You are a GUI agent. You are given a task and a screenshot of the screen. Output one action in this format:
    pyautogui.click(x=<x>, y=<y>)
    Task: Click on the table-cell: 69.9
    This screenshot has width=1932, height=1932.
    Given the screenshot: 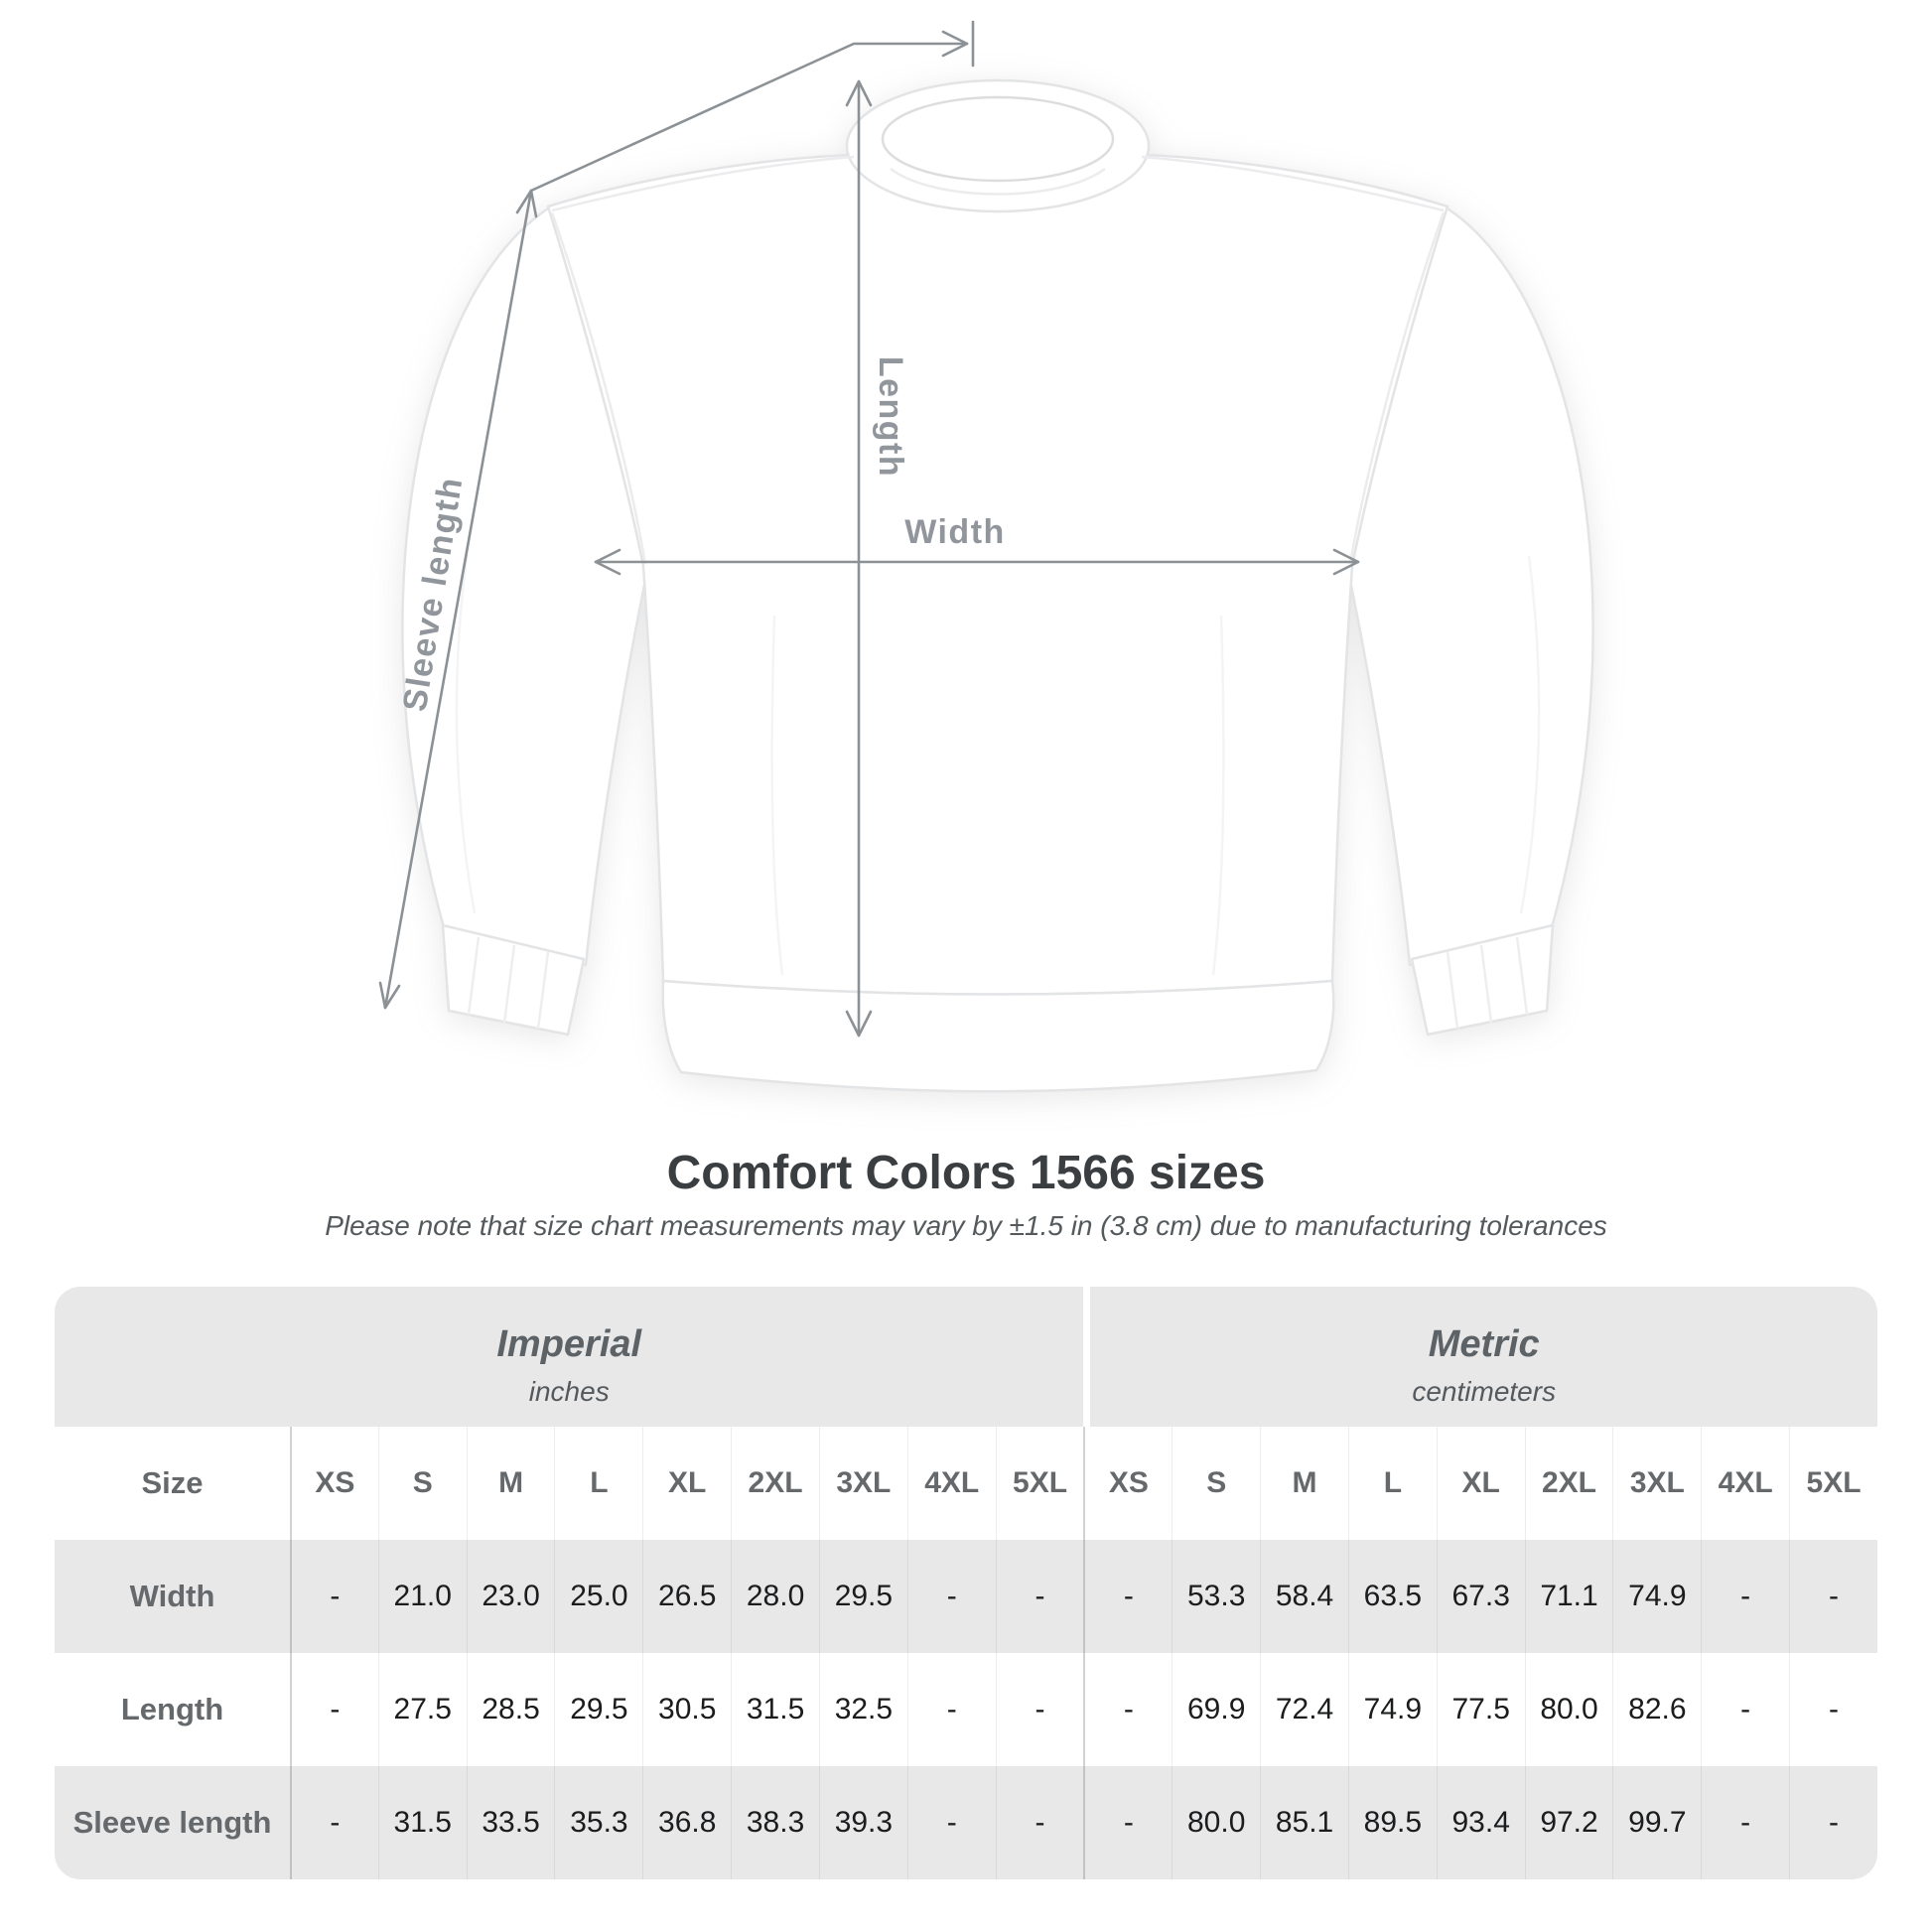 What is the action you would take?
    pyautogui.click(x=1217, y=1709)
    